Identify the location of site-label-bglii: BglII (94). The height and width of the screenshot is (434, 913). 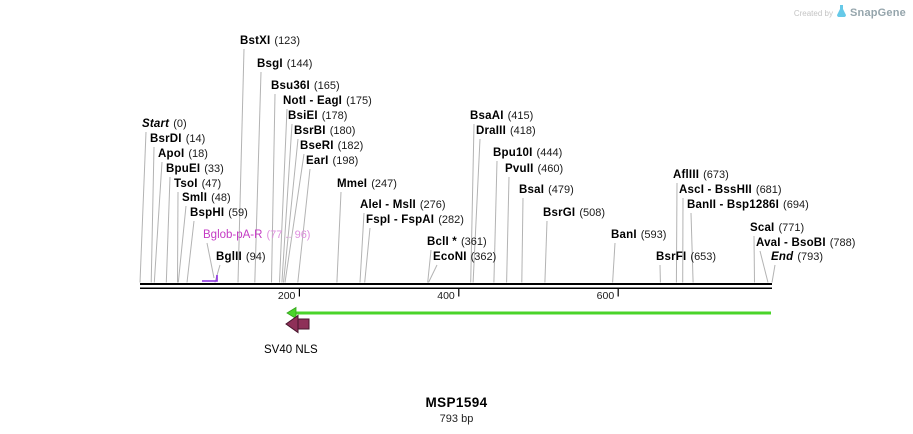
(240, 257).